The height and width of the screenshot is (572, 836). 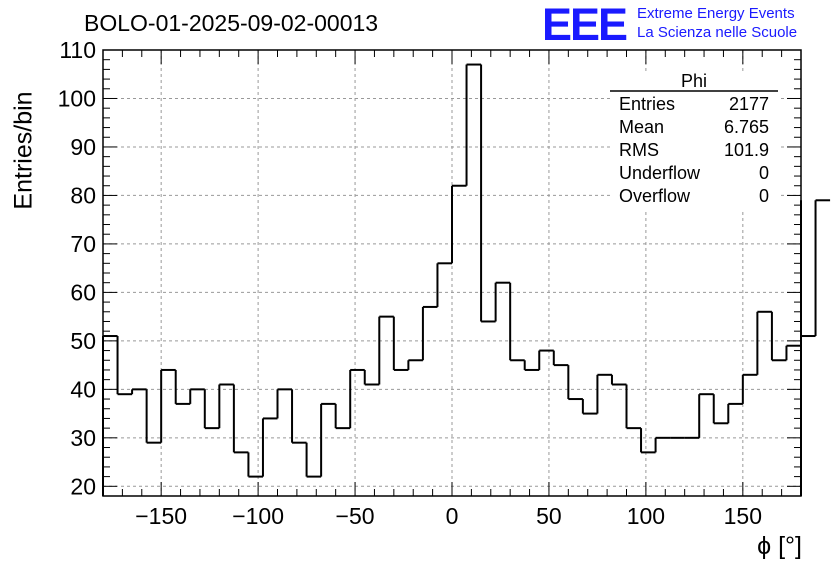 I want to click on stats-row-value: 2177, so click(x=749, y=104).